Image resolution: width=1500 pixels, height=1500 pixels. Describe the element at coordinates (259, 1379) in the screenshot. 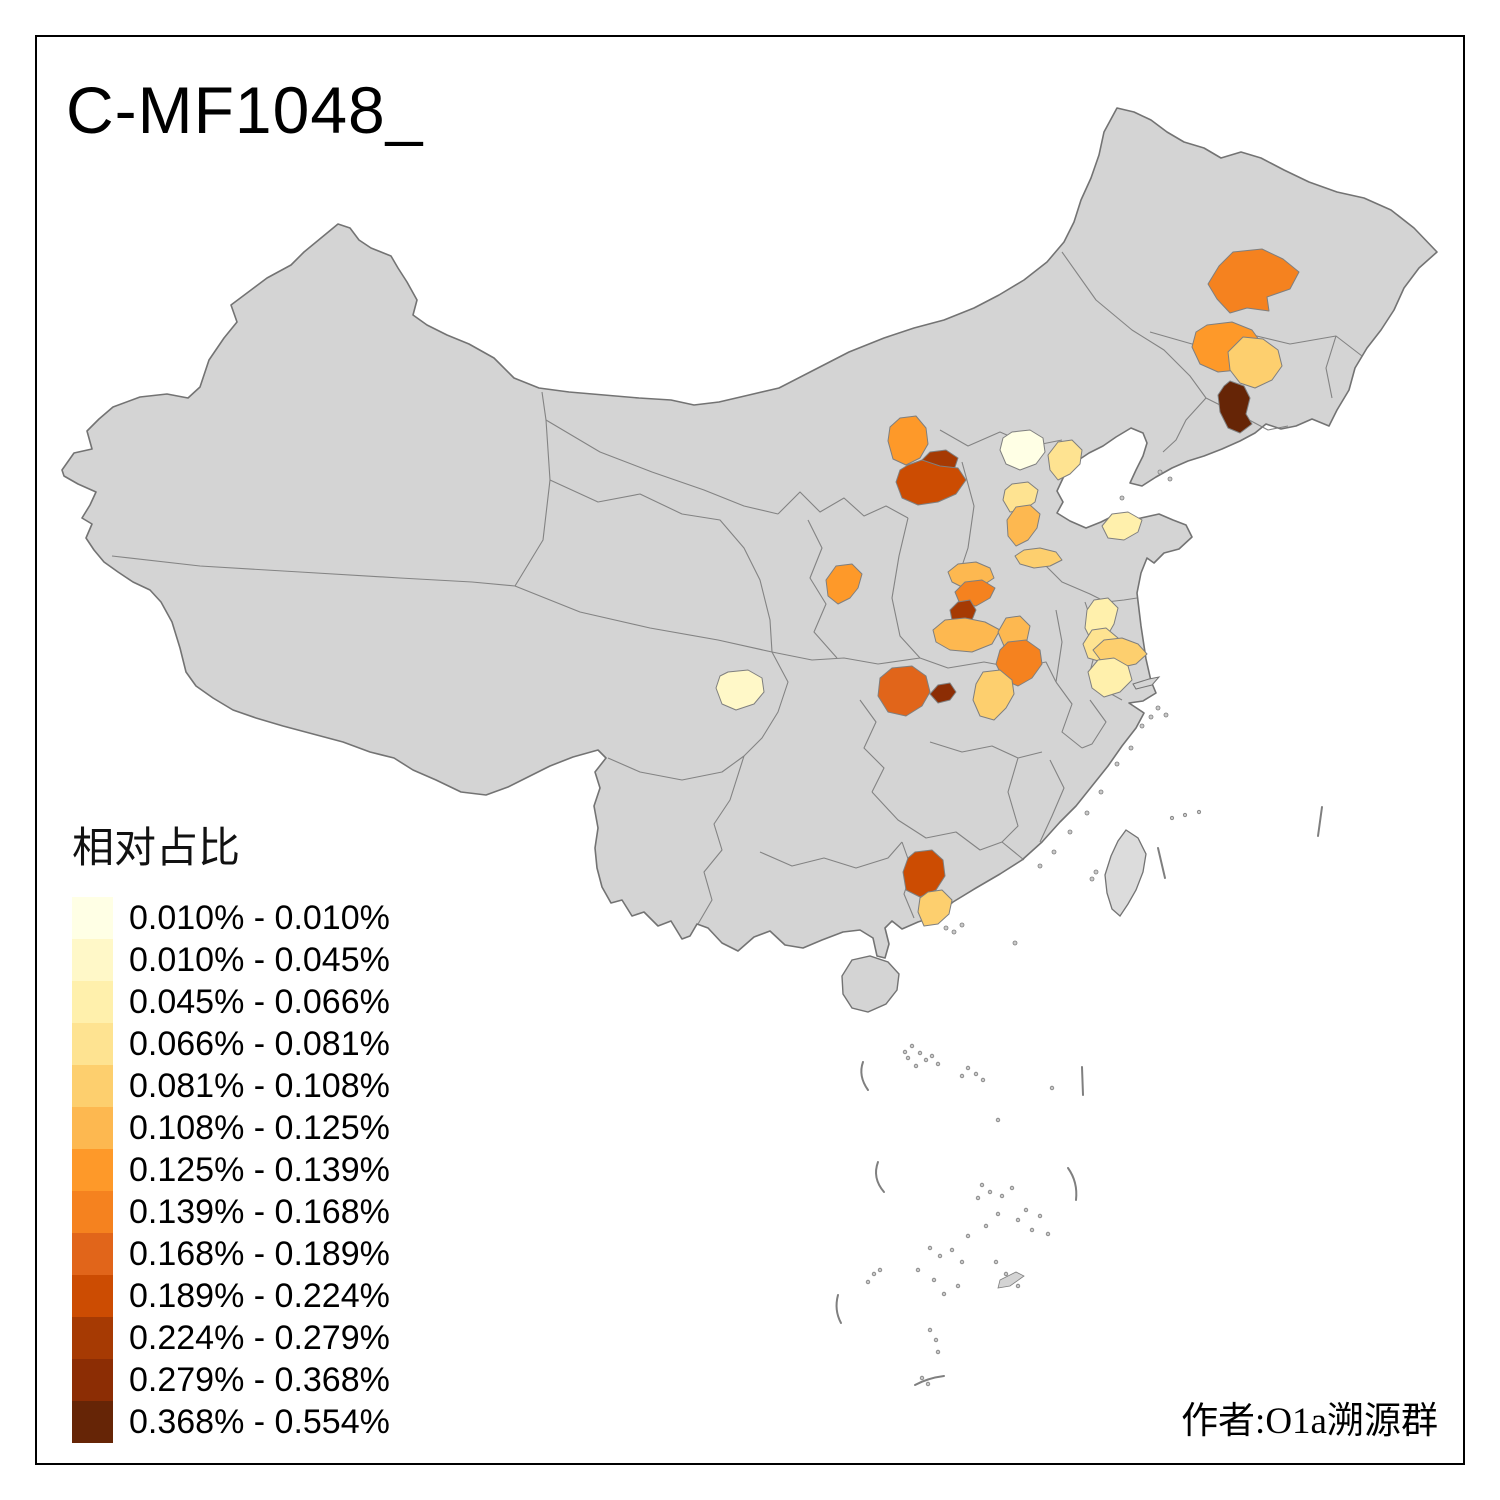

I see `legend-range-label: 0.279% - 0.368%` at that location.